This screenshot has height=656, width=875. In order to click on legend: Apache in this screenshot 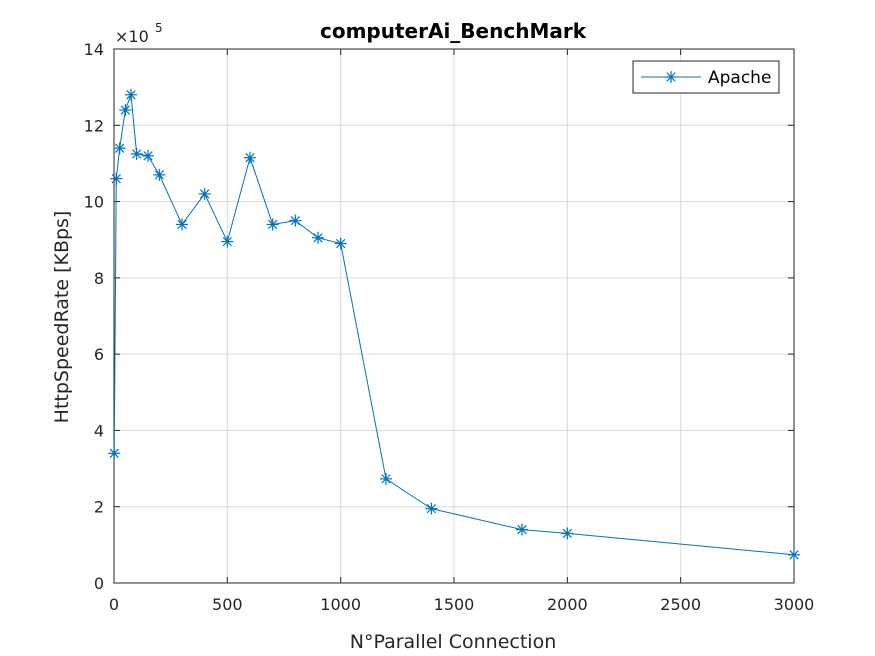, I will do `click(706, 77)`.